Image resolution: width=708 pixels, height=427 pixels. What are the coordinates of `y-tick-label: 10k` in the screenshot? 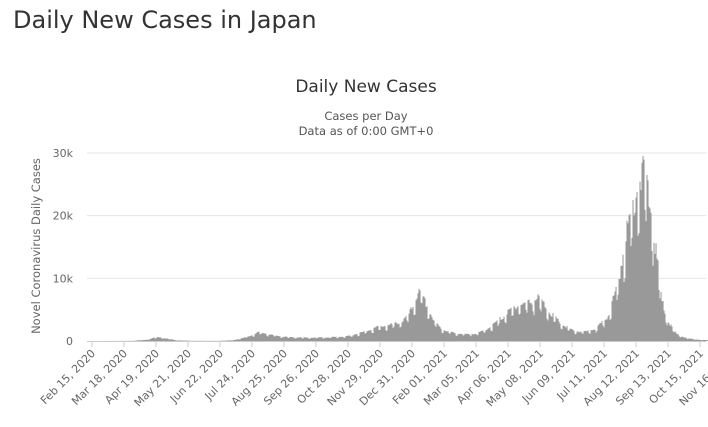 It's located at (63, 278).